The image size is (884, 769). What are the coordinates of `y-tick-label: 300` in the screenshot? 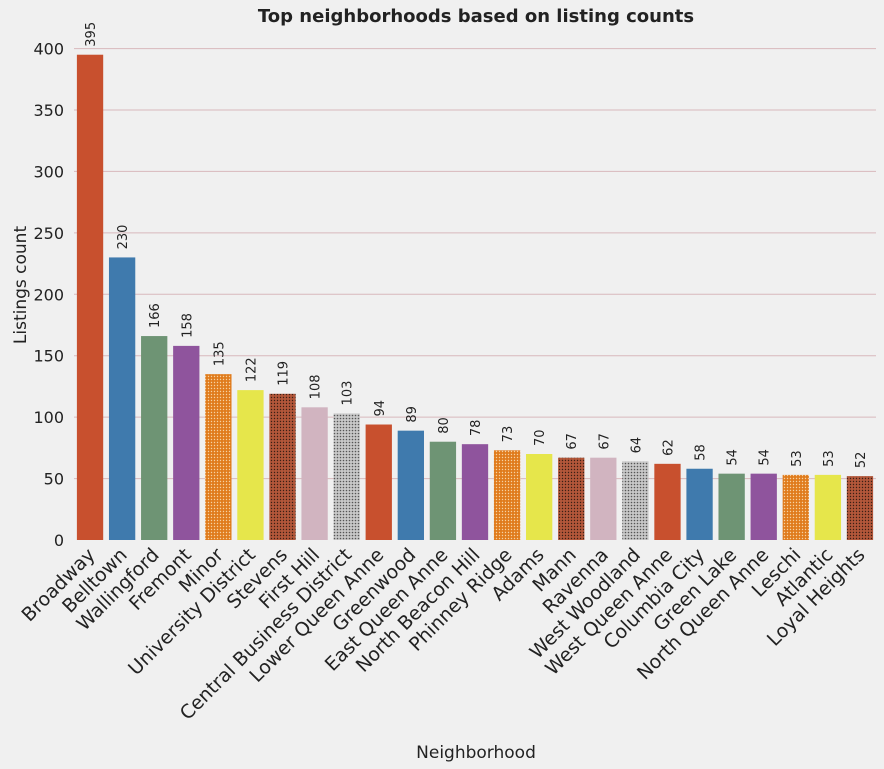 It's located at (48, 171).